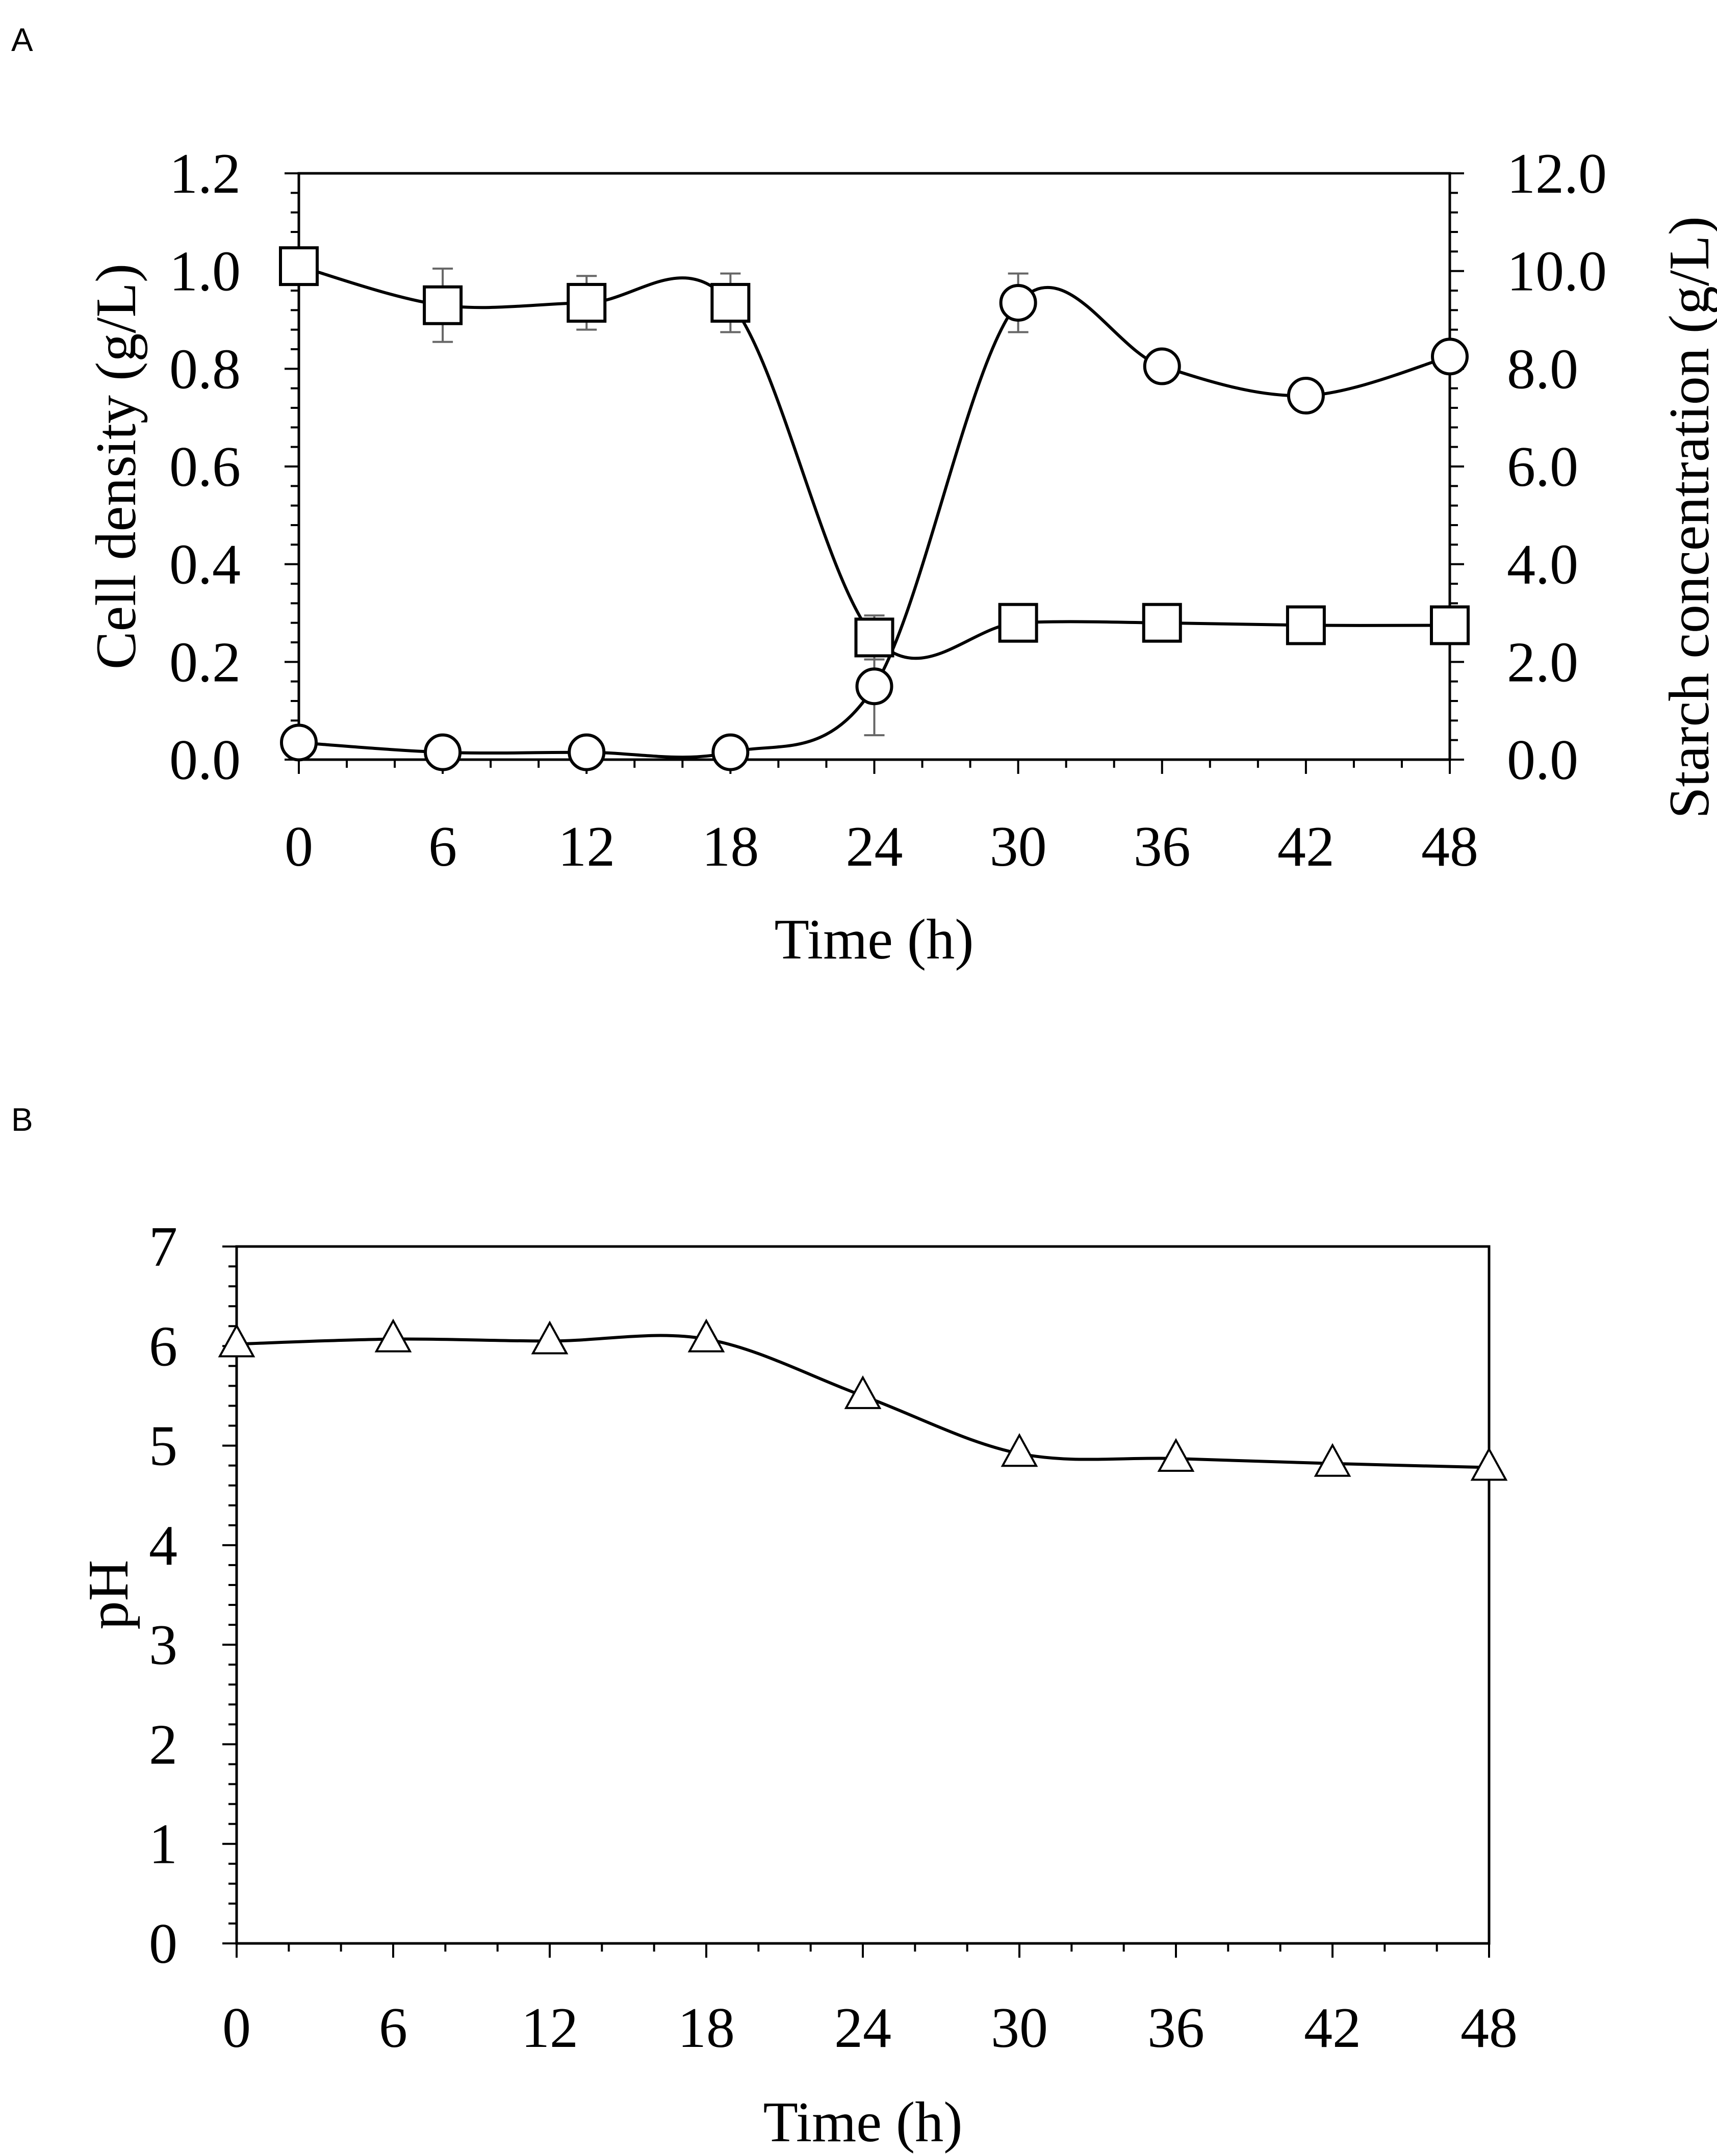  Describe the element at coordinates (205, 271) in the screenshot. I see `y-tick-label: 1.0` at that location.